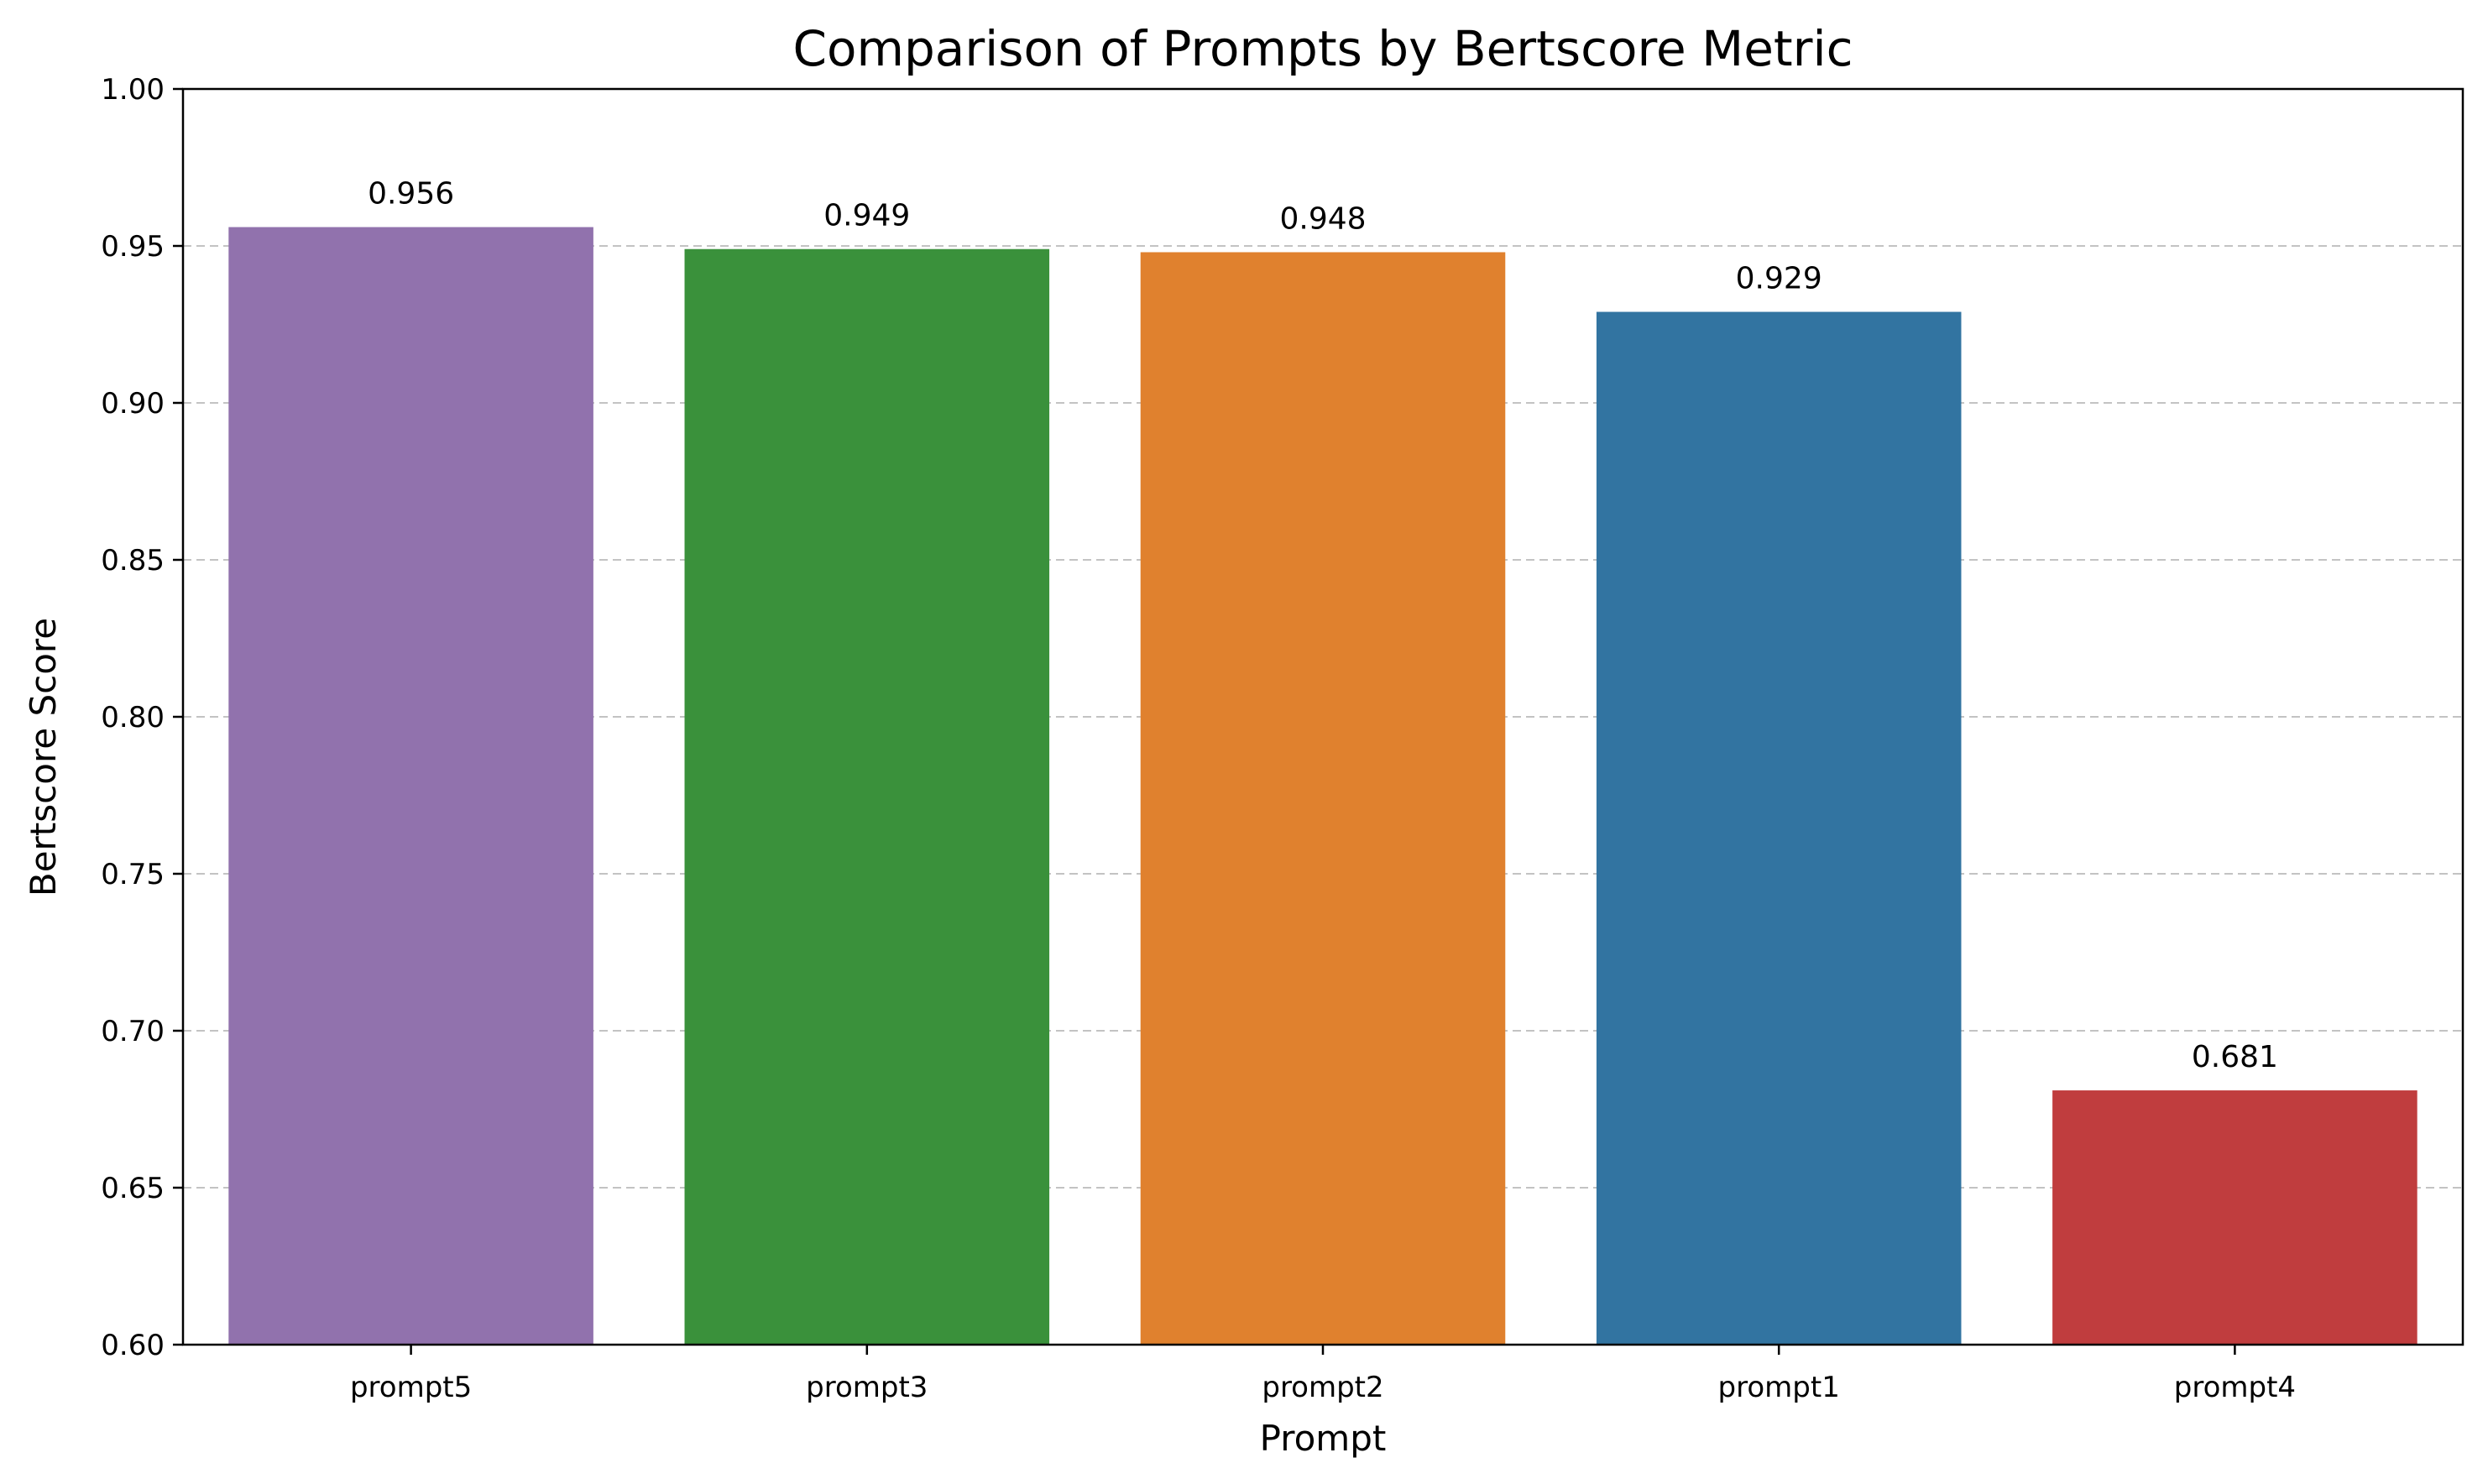 This screenshot has width=2488, height=1484. What do you see at coordinates (2235, 1217) in the screenshot?
I see `bar-prompt4` at bounding box center [2235, 1217].